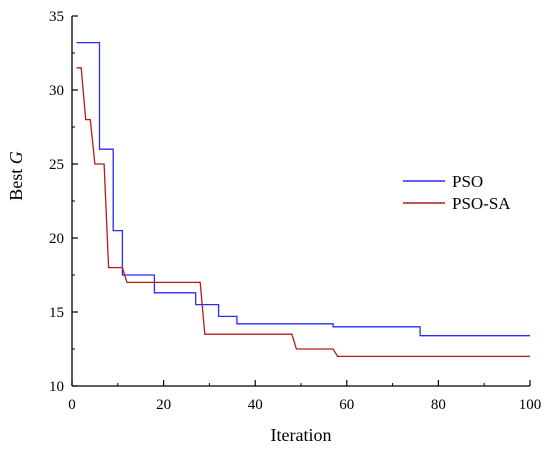  I want to click on y-axis-title: Best G, so click(16, 176).